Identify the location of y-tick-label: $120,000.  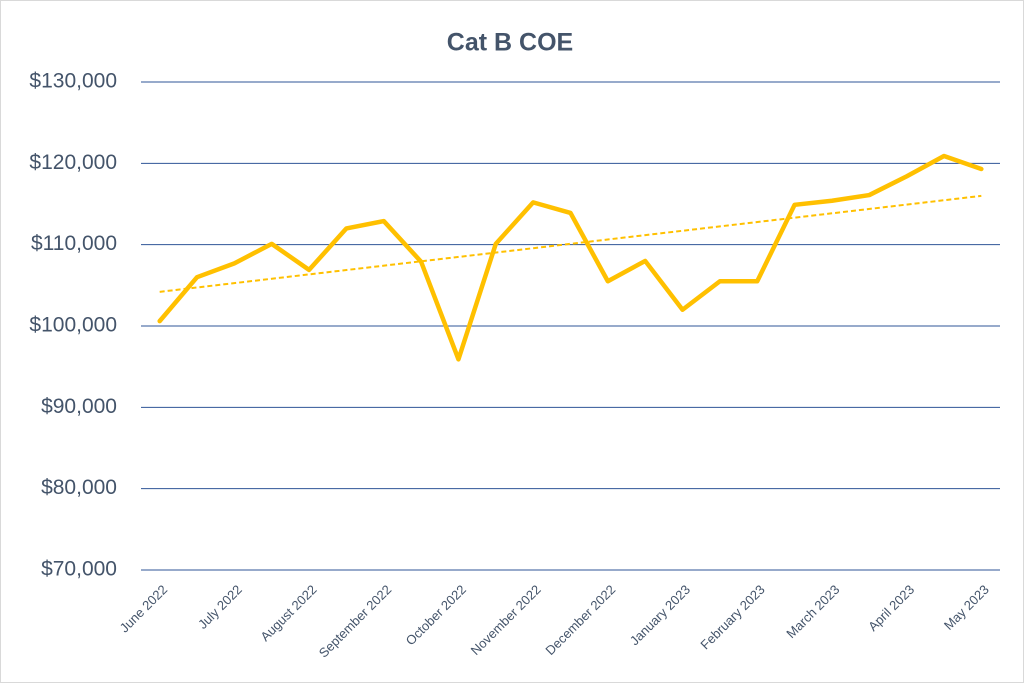
(73, 162).